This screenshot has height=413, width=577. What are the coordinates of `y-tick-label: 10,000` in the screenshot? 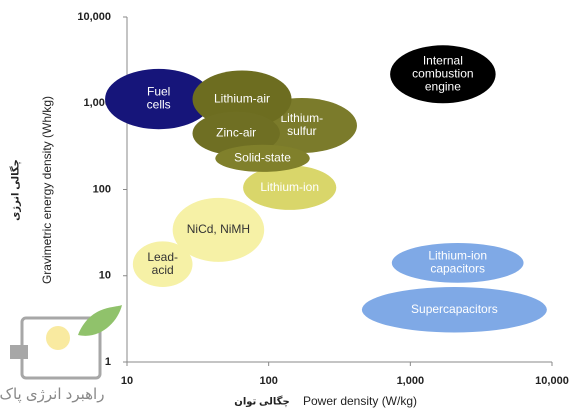 It's located at (94, 17).